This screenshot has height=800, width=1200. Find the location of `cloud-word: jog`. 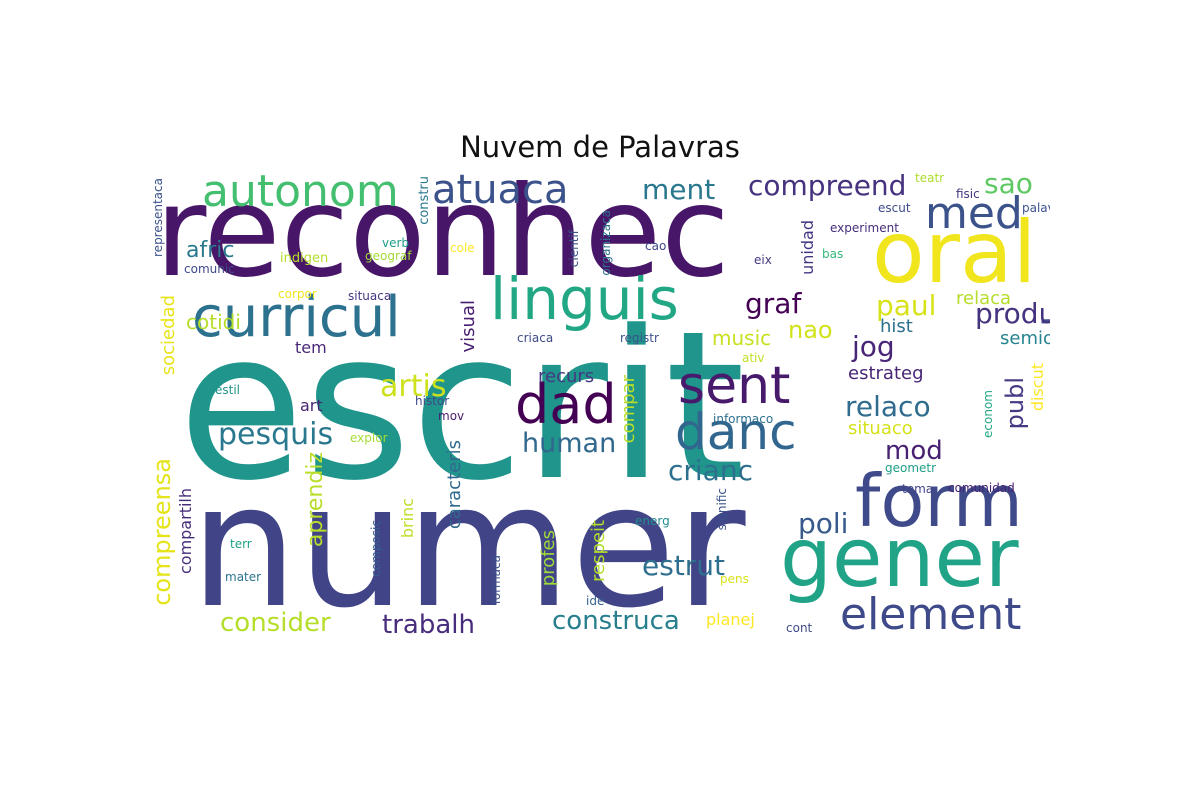

cloud-word: jog is located at coordinates (873, 346).